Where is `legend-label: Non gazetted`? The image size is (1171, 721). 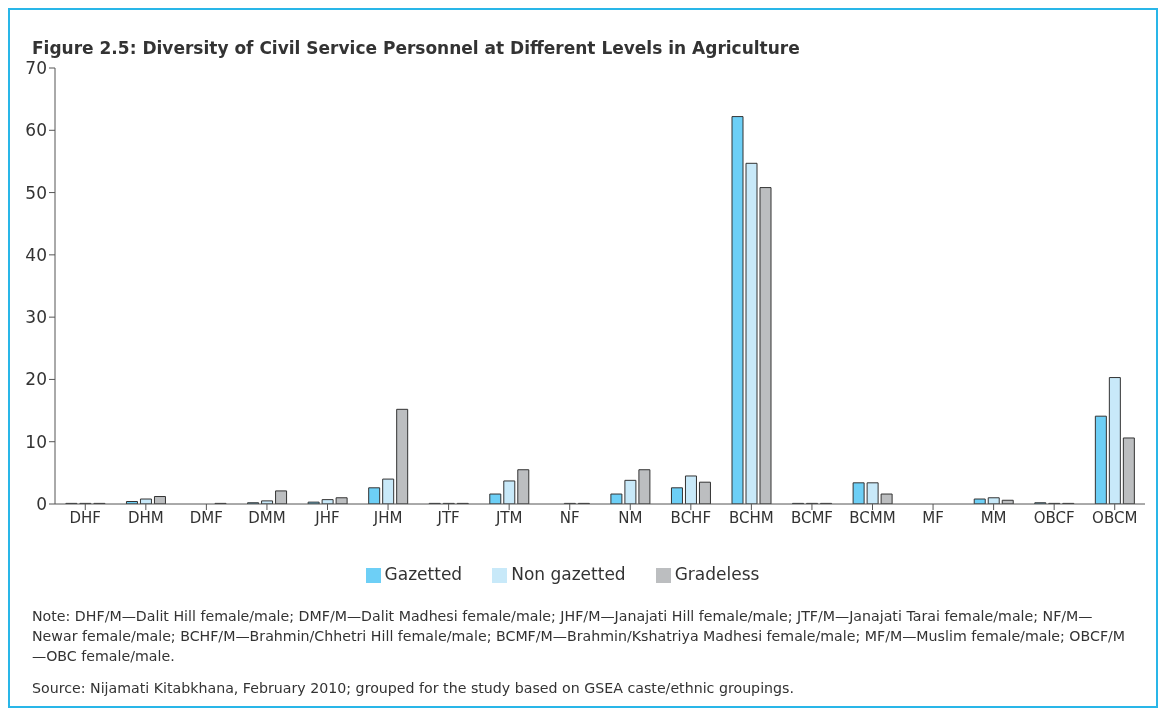
legend-label: Non gazetted is located at coordinates (568, 574).